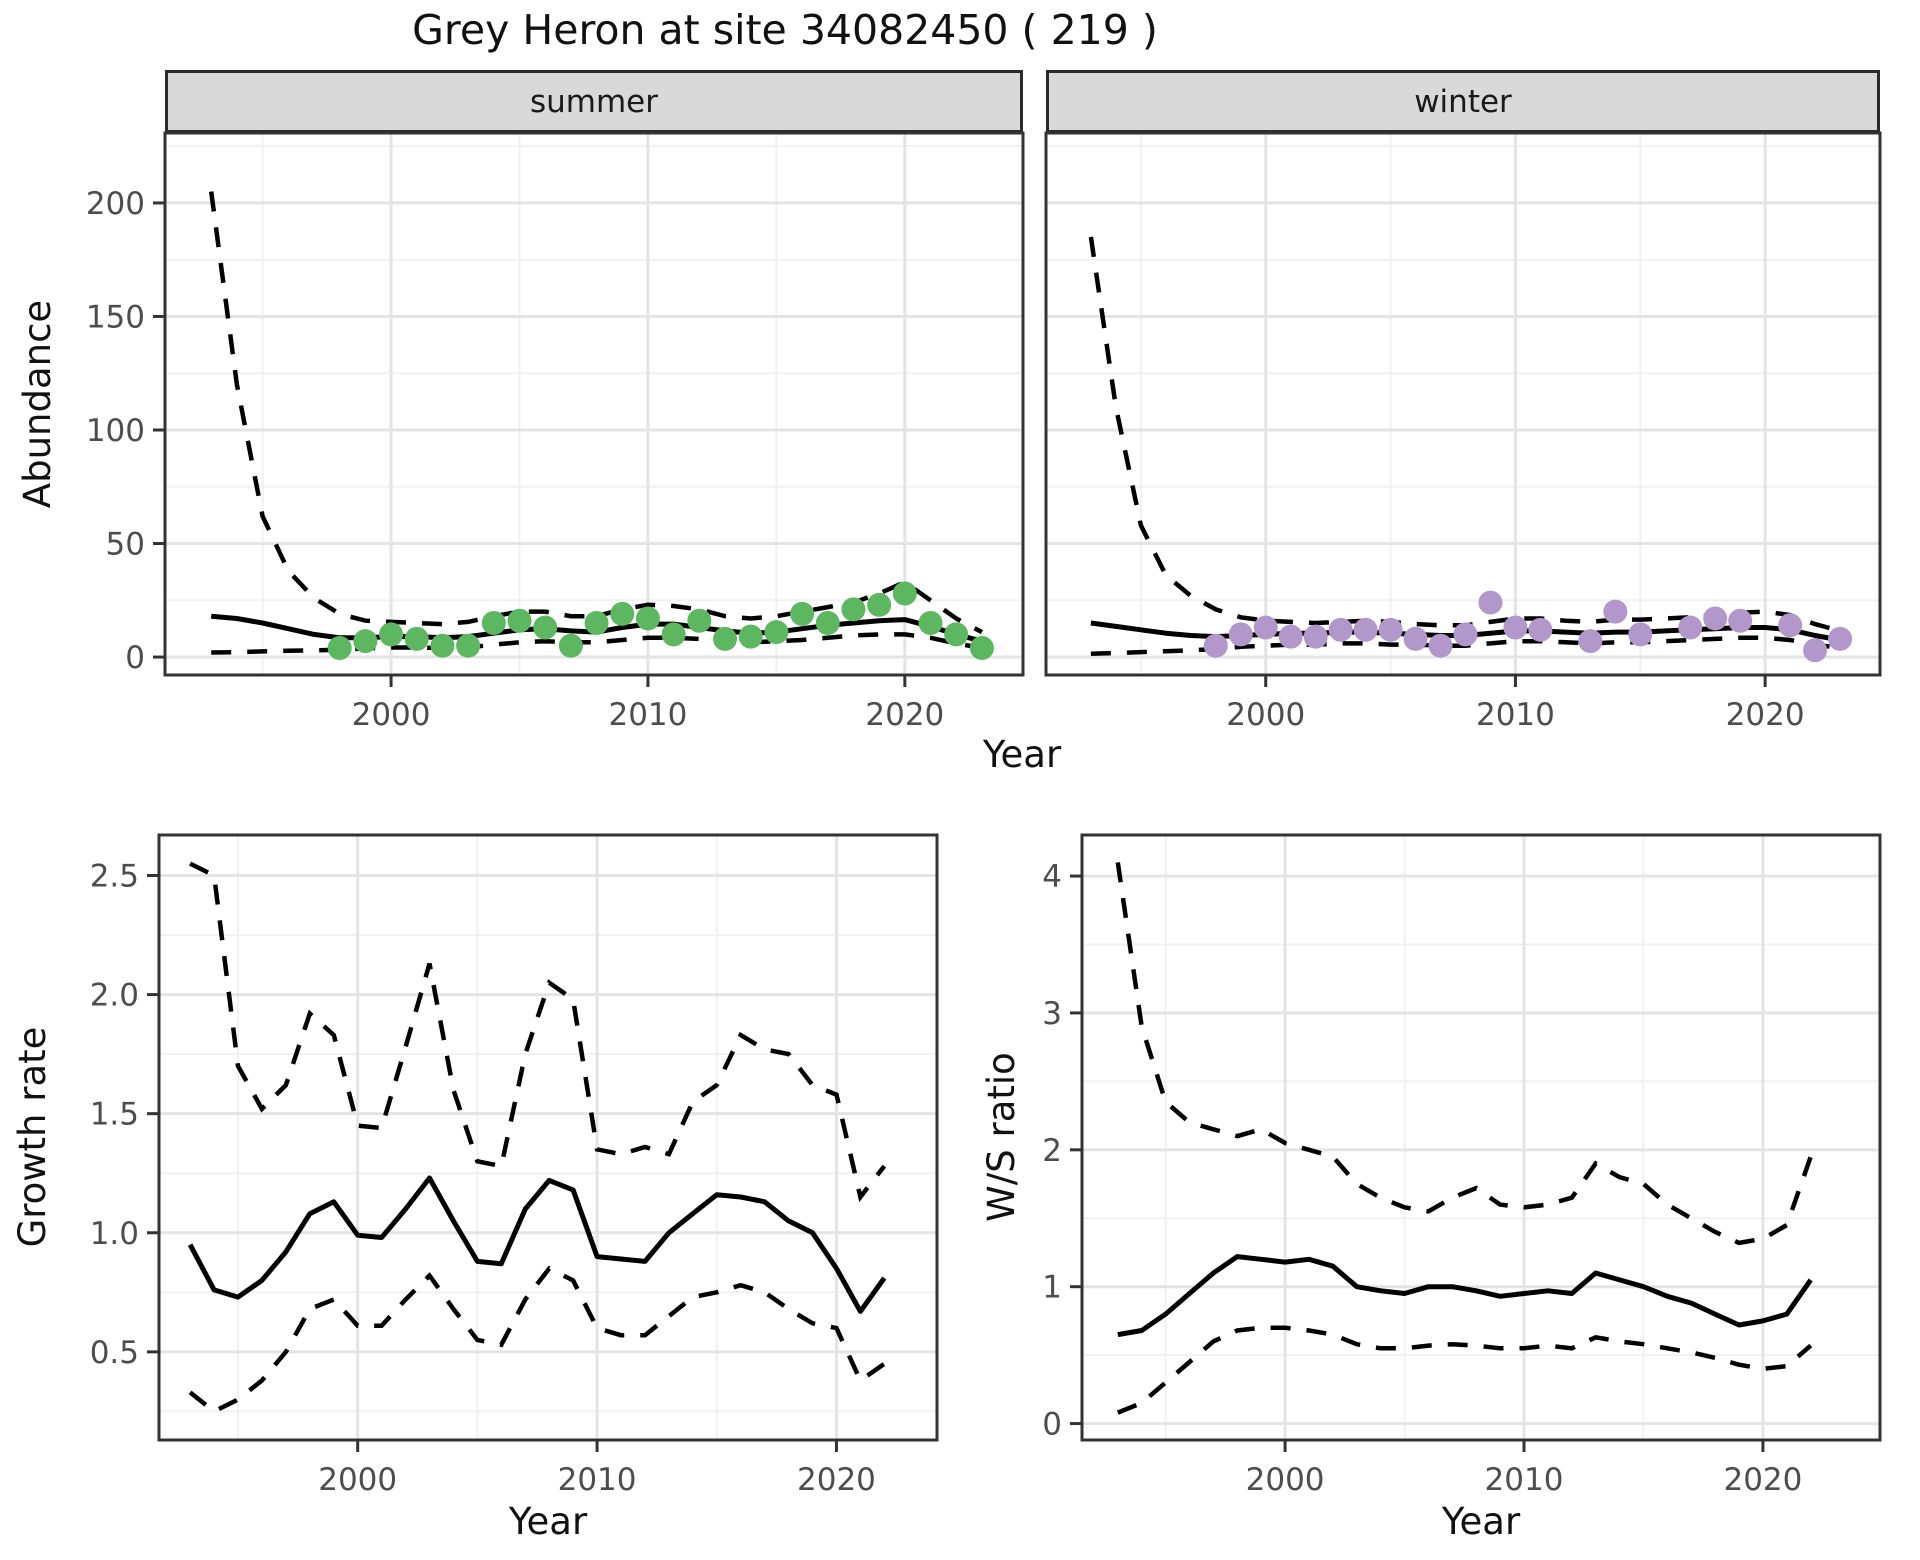 This screenshot has width=1920, height=1560. Describe the element at coordinates (1481, 1521) in the screenshot. I see `x-axis-label-year-bottom-right: Year` at that location.